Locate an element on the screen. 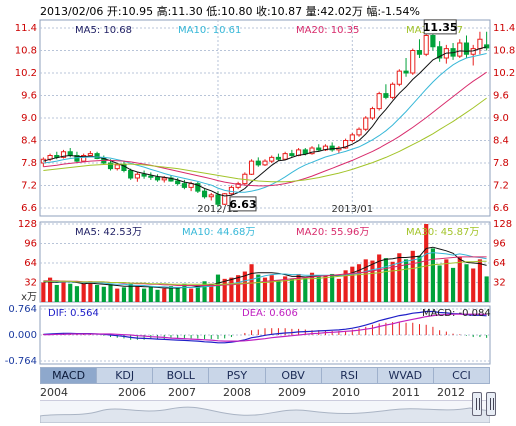 Image resolution: width=516 pixels, height=426 pixels. tab-obv: OBV is located at coordinates (294, 375).